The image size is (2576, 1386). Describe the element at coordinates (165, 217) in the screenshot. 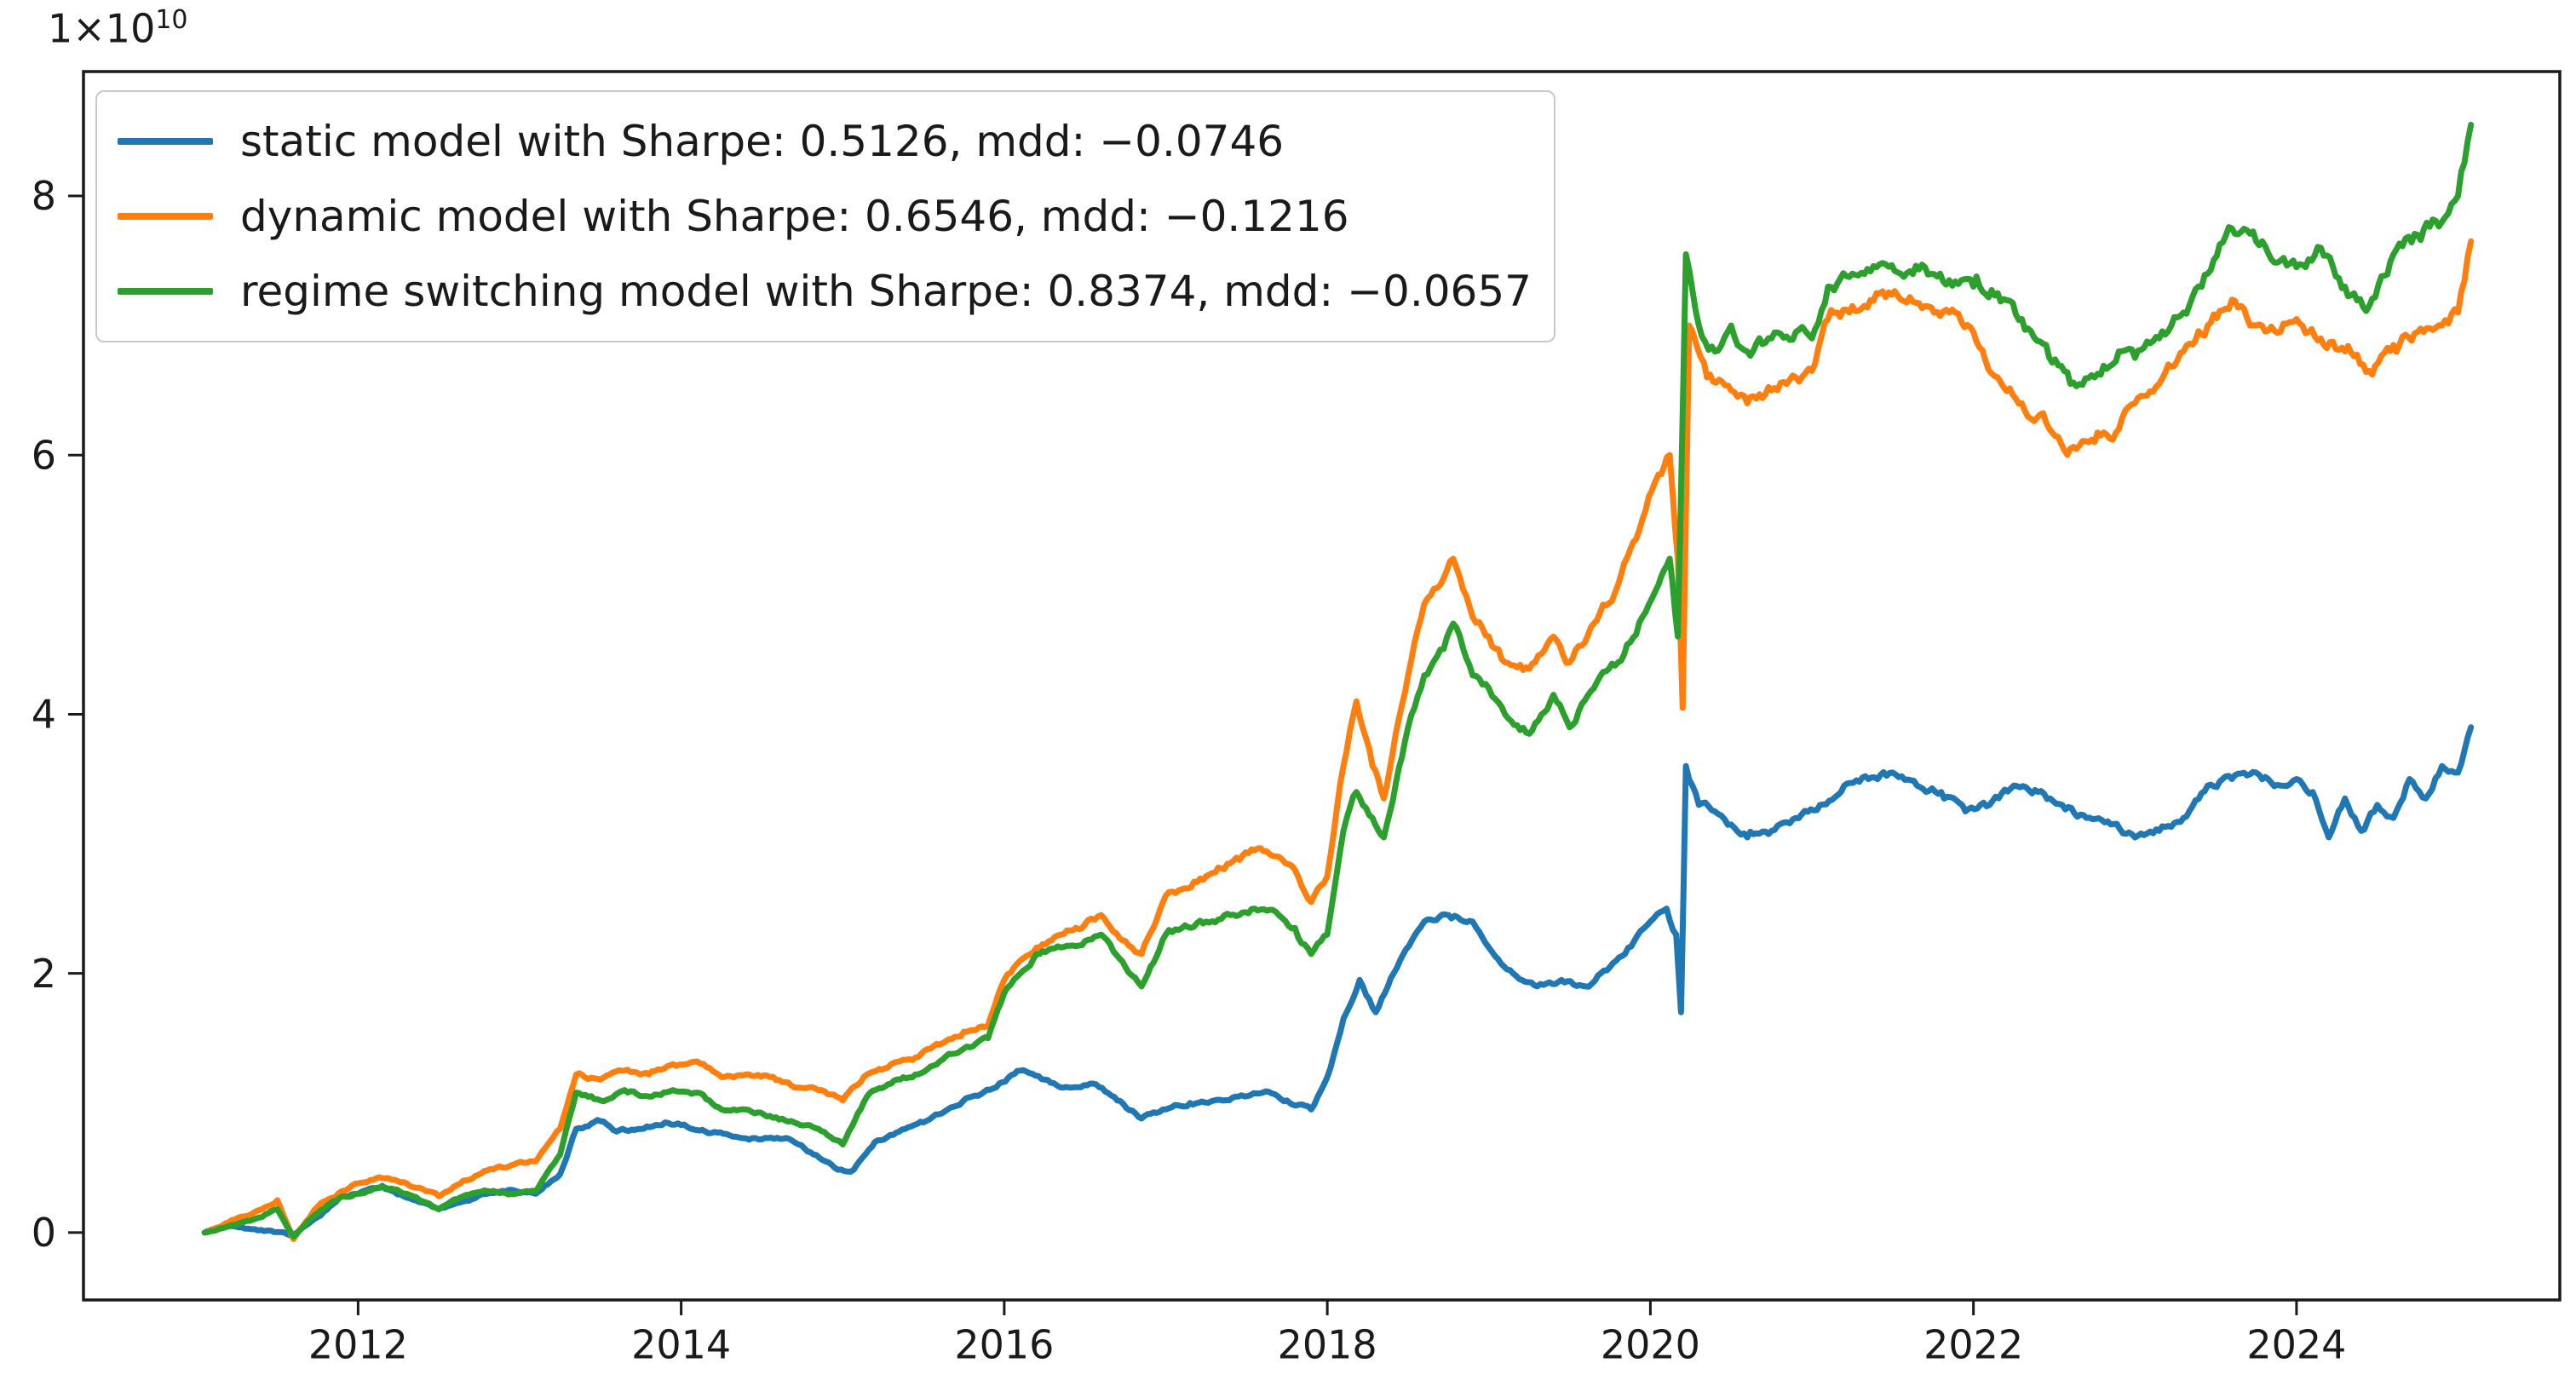

I see `legend-line-swatch-dynamic` at that location.